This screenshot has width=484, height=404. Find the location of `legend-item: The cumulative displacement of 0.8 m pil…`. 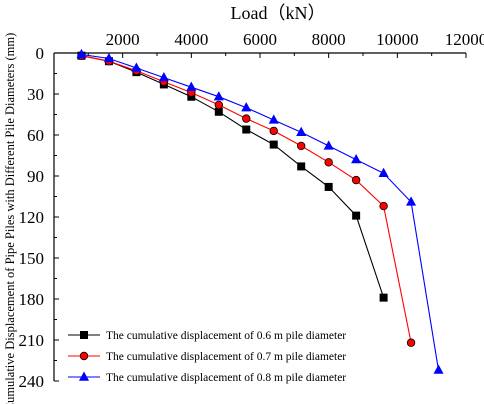

legend-item: The cumulative displacement of 0.8 m pil… is located at coordinates (207, 377).